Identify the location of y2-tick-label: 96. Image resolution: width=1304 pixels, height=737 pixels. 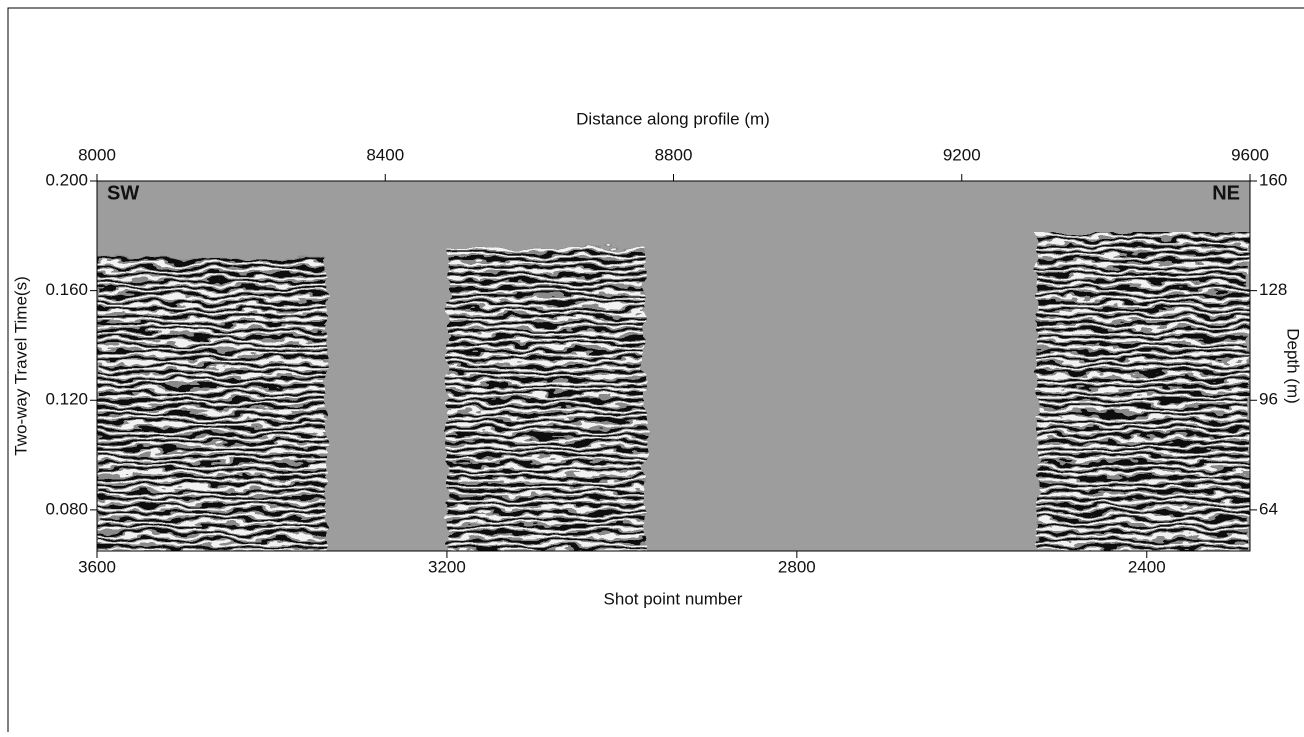
(1268, 399).